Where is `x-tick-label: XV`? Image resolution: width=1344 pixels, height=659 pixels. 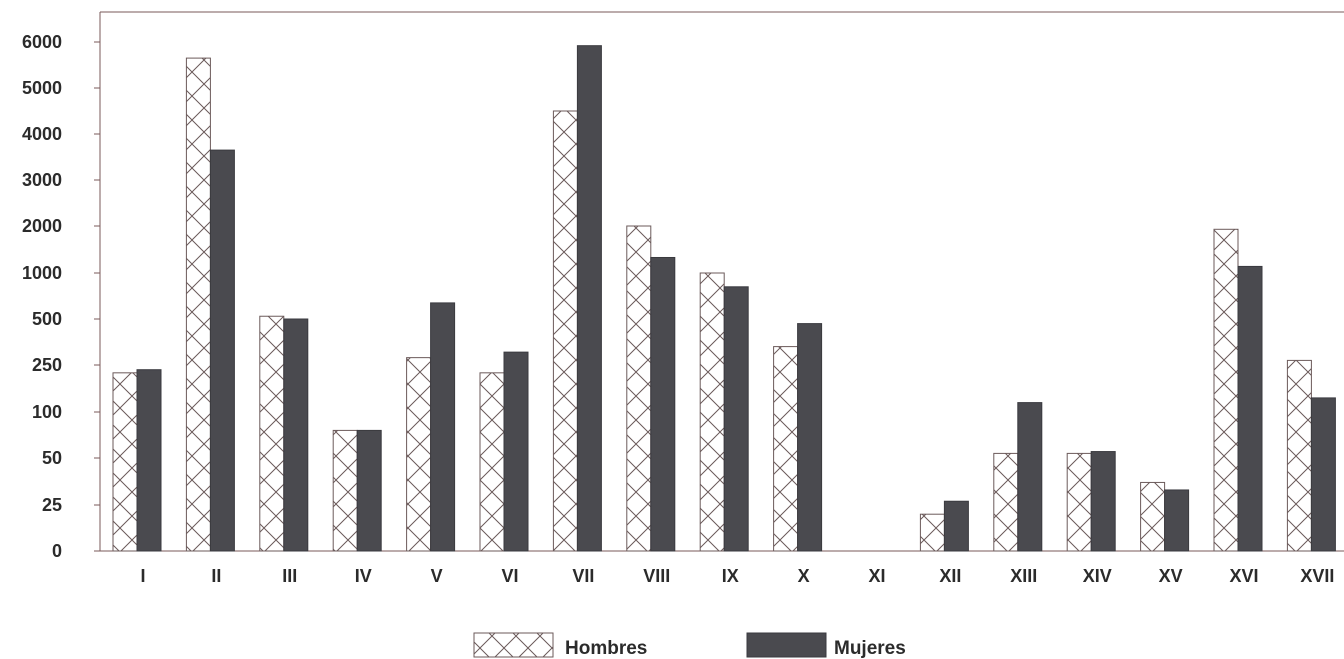
x-tick-label: XV is located at coordinates (1171, 576).